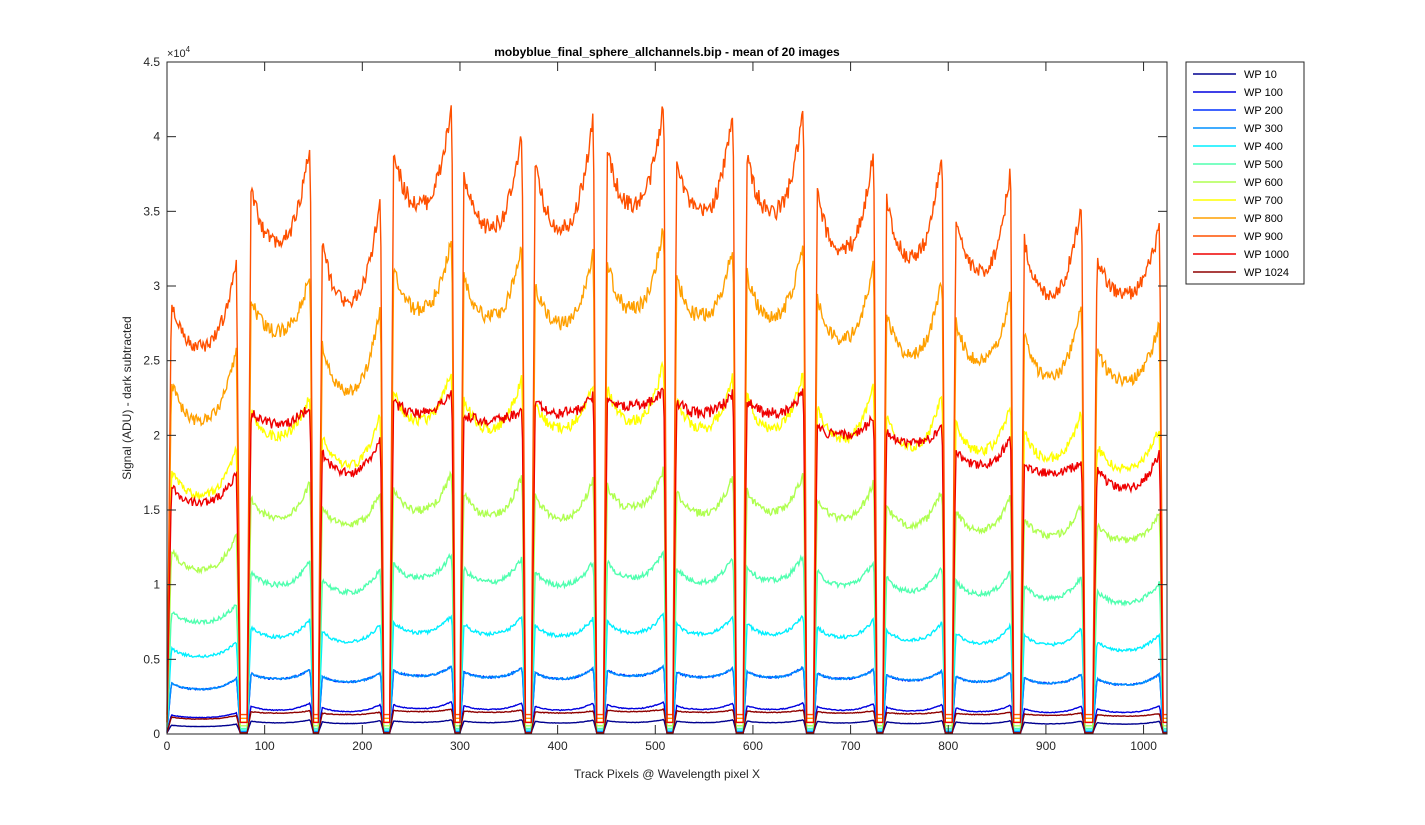 This screenshot has width=1425, height=825. I want to click on legend-entry-label: WP 800, so click(1263, 219).